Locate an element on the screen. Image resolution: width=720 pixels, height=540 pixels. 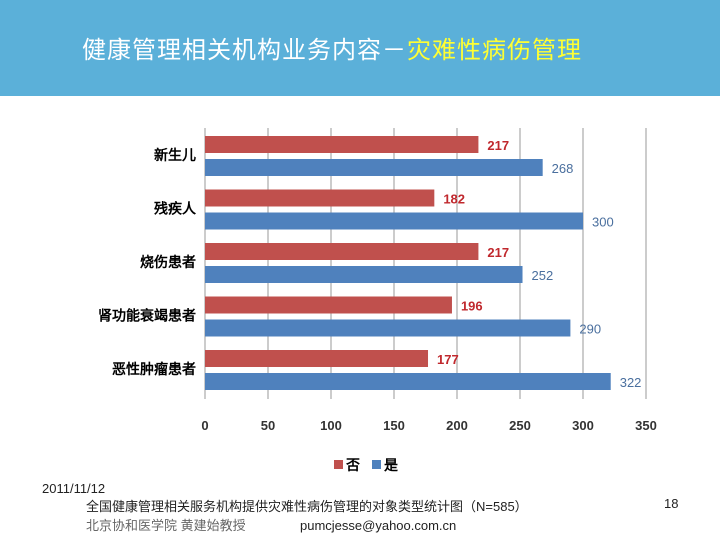
data-label: 322 is located at coordinates (631, 382).